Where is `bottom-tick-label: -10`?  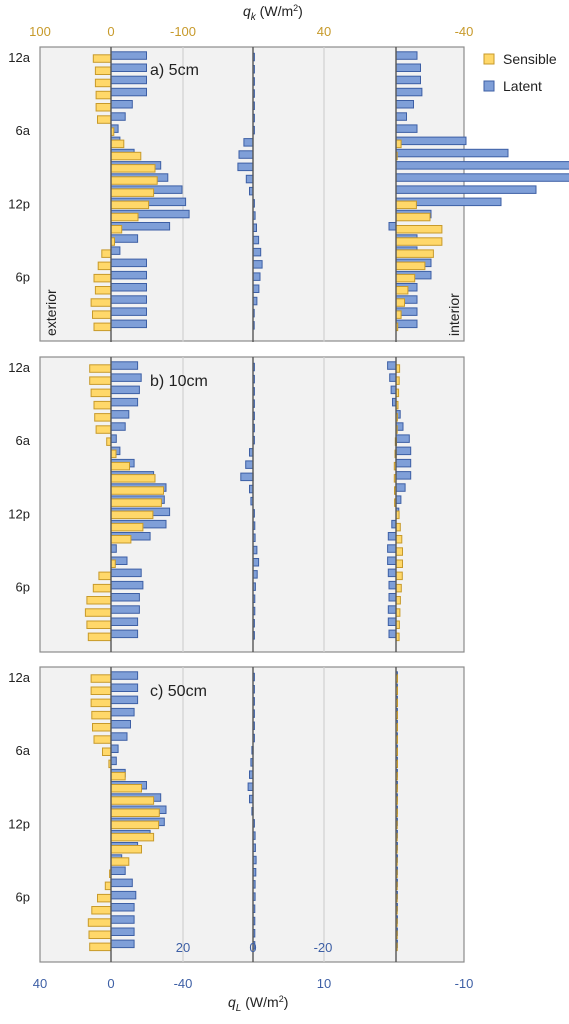 bottom-tick-label: -10 is located at coordinates (464, 983).